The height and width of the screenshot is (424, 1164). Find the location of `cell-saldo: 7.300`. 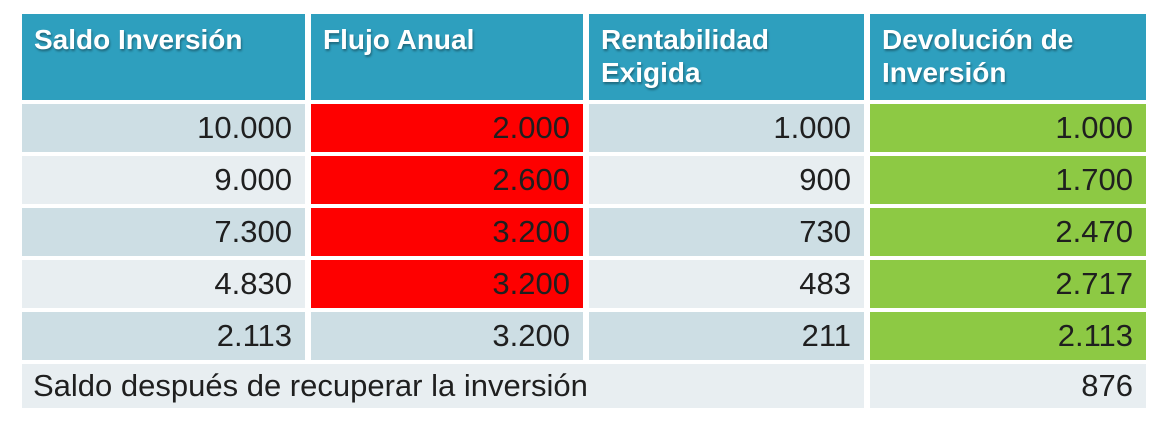

cell-saldo: 7.300 is located at coordinates (163, 232).